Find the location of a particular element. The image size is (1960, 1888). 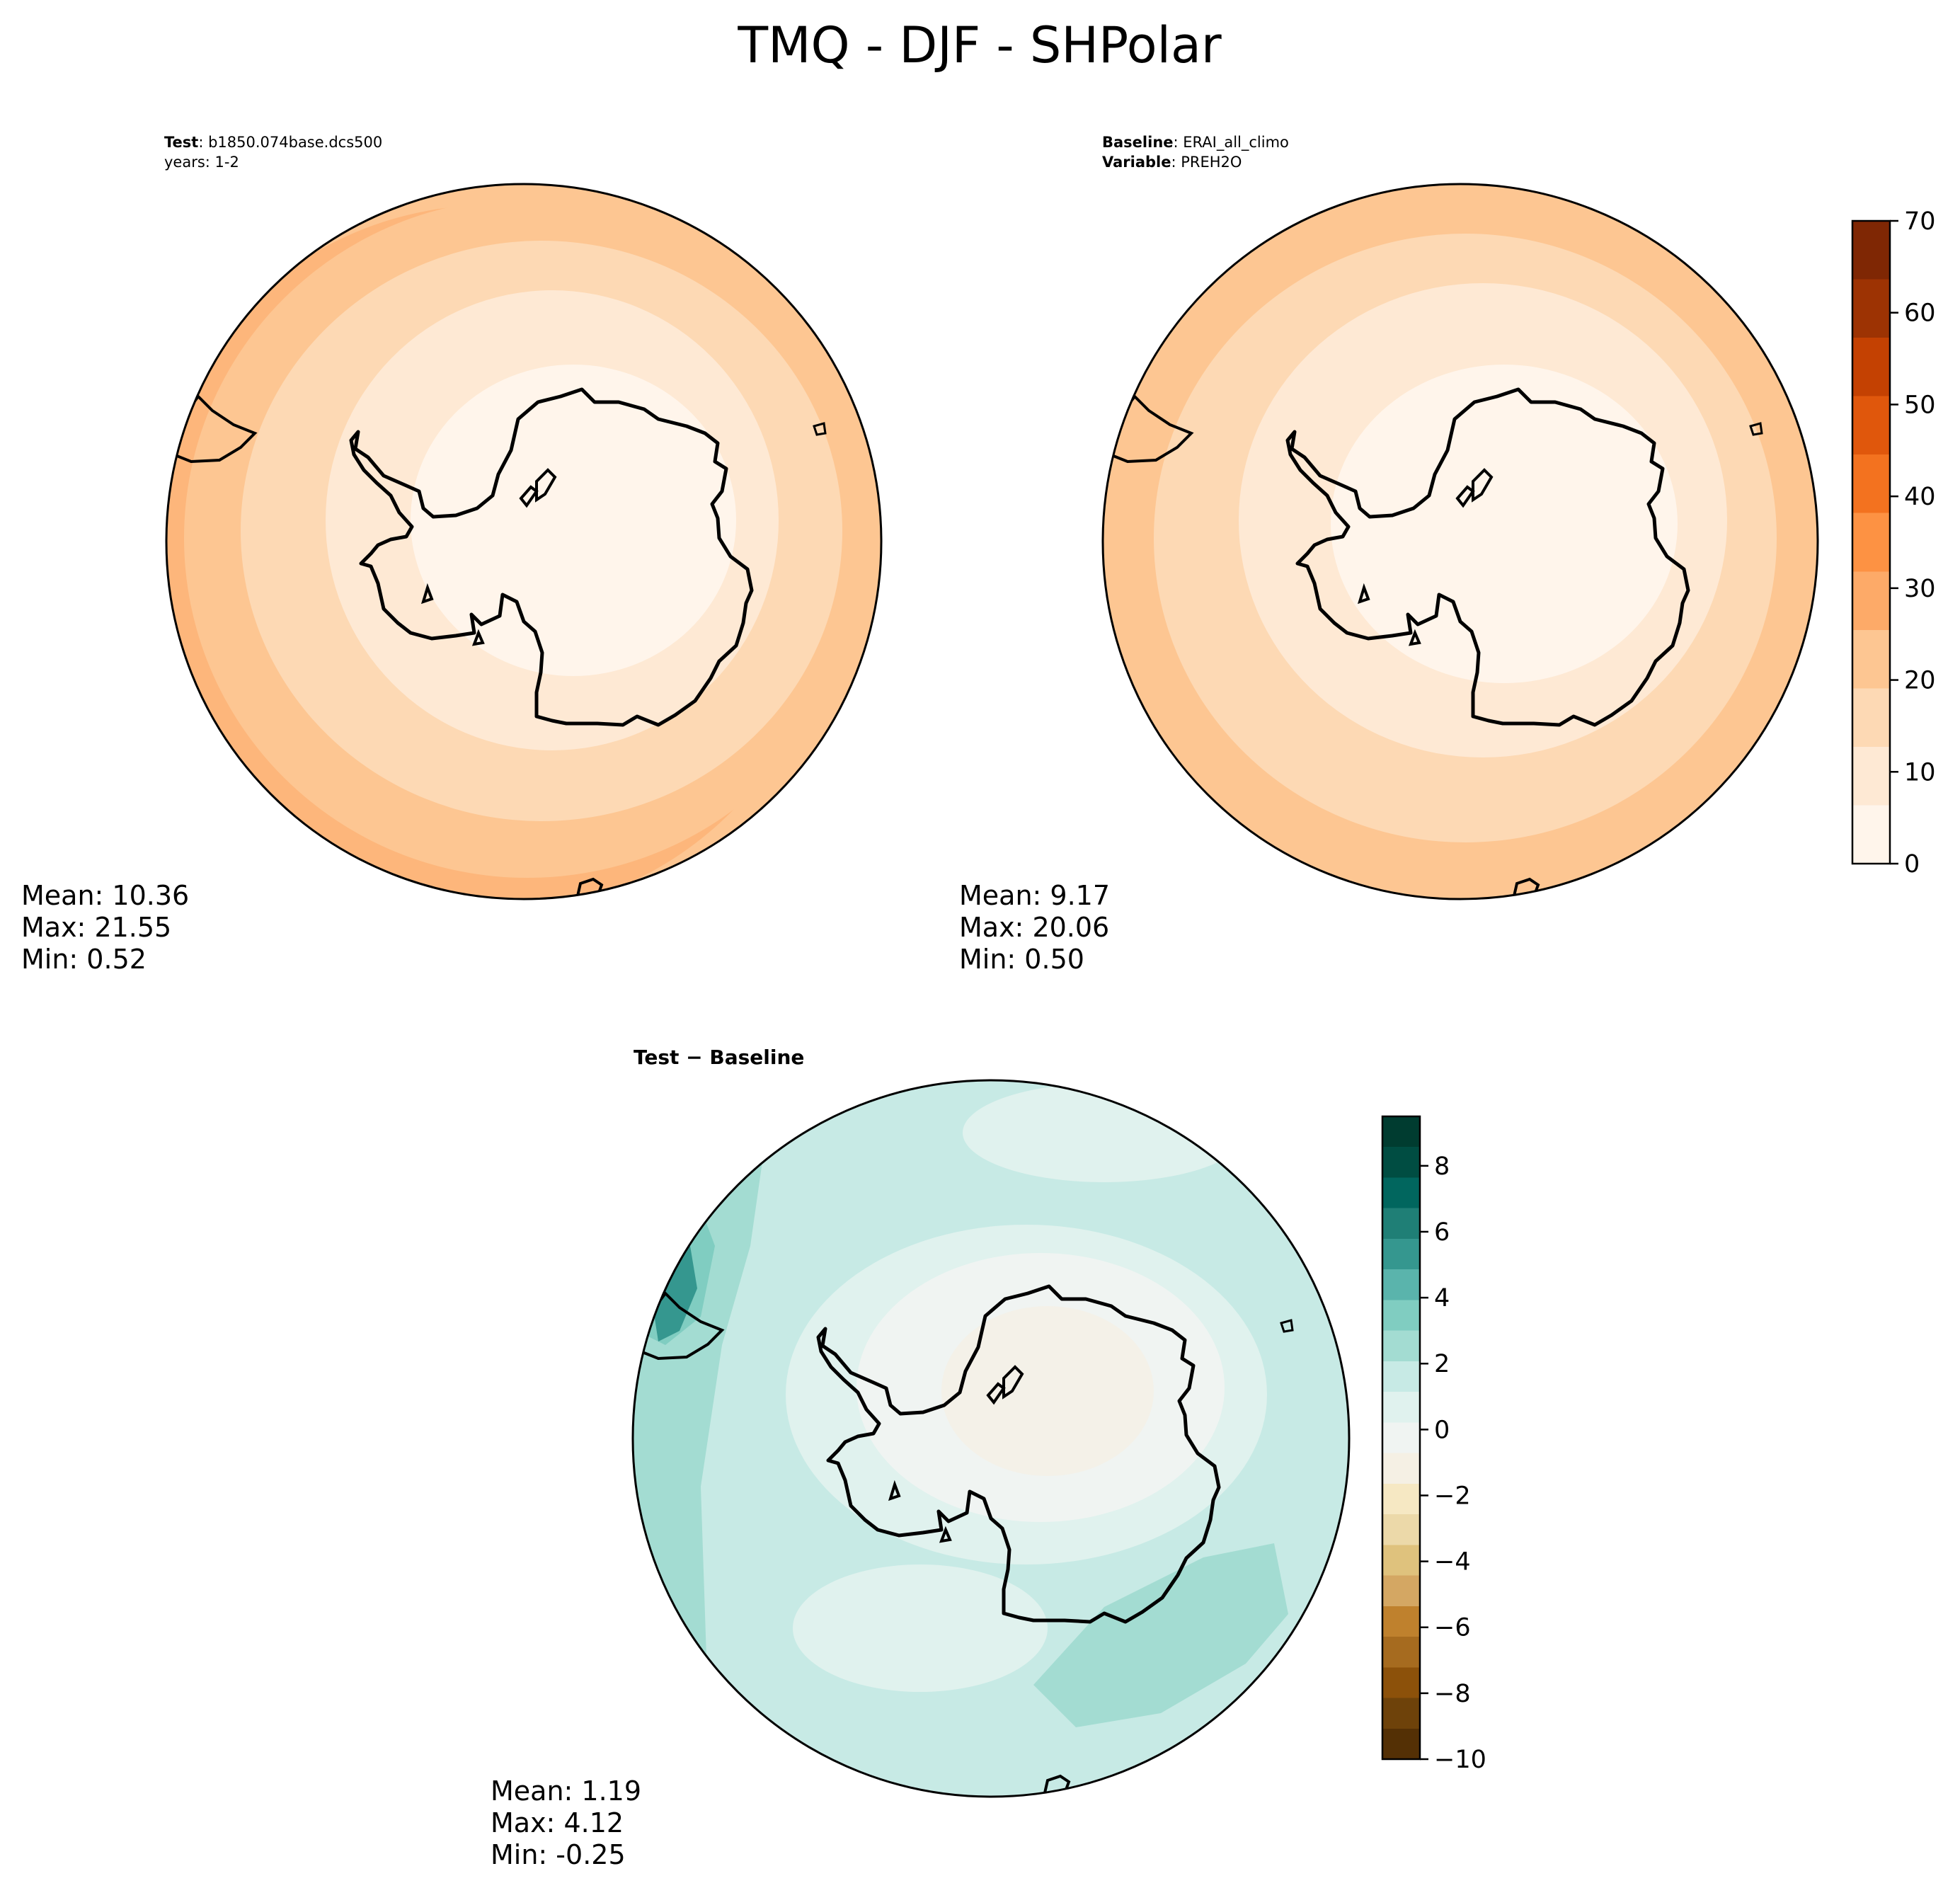

baseline-stat-min: Min: 0.50 is located at coordinates (1021, 959).